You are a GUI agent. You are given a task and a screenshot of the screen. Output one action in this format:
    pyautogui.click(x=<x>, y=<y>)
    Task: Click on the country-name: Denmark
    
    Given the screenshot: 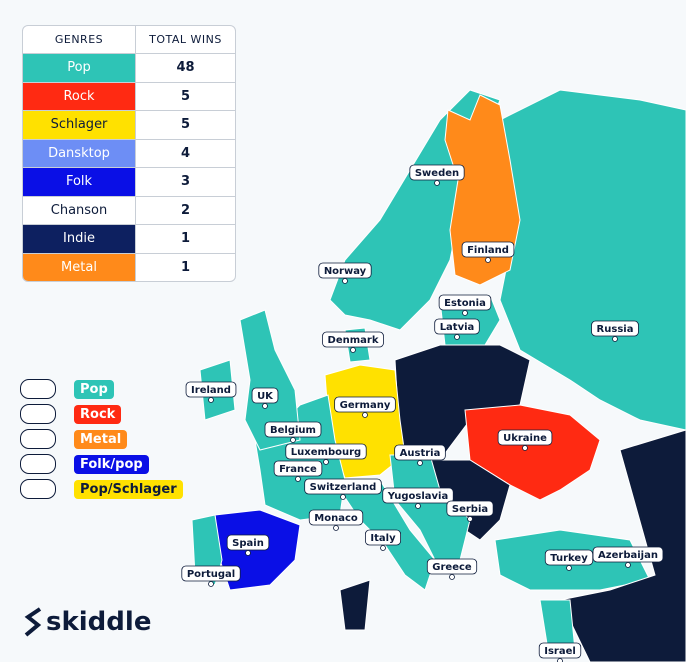 What is the action you would take?
    pyautogui.click(x=353, y=340)
    